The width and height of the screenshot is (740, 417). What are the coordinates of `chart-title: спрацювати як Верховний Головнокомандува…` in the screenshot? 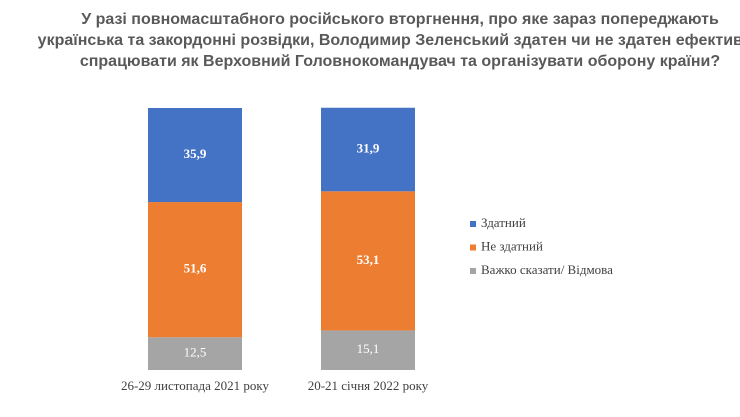 It's located at (400, 61).